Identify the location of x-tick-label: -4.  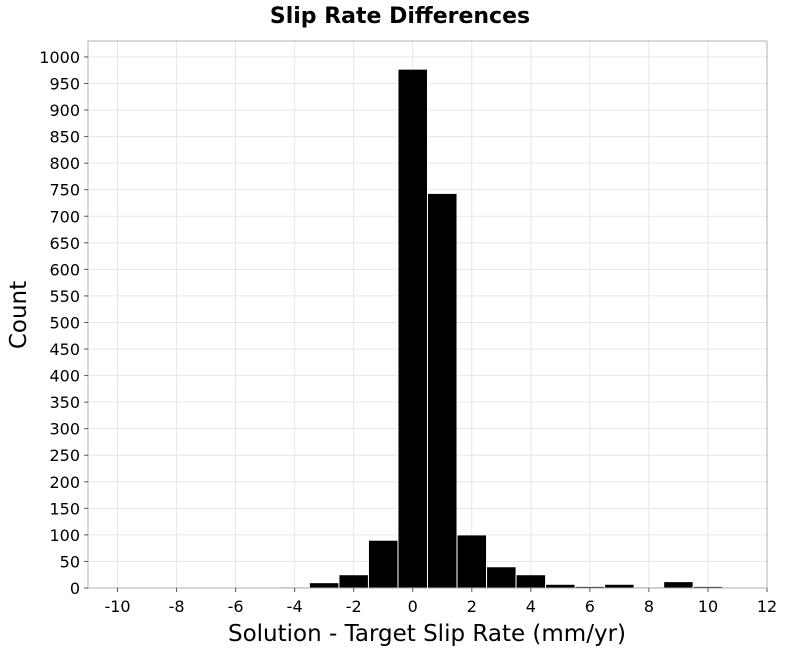
(295, 606).